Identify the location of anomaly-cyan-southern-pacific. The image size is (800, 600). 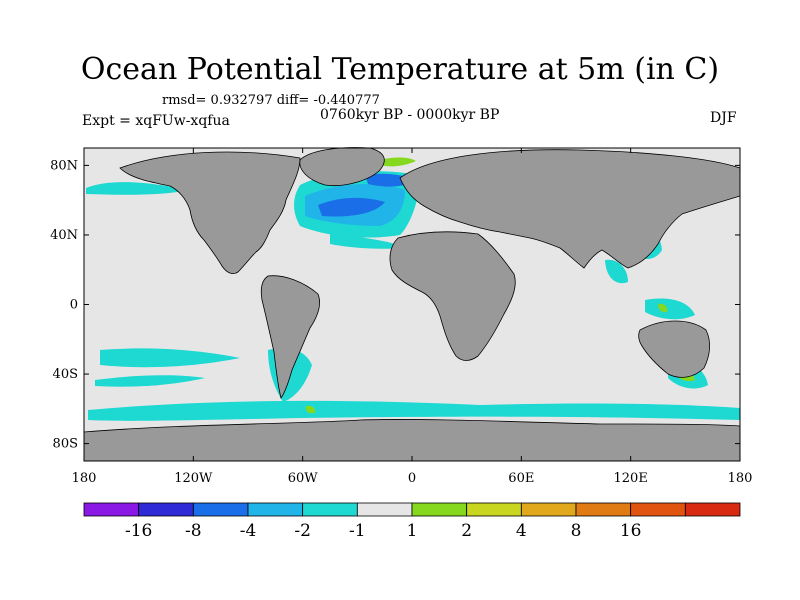
(170, 358).